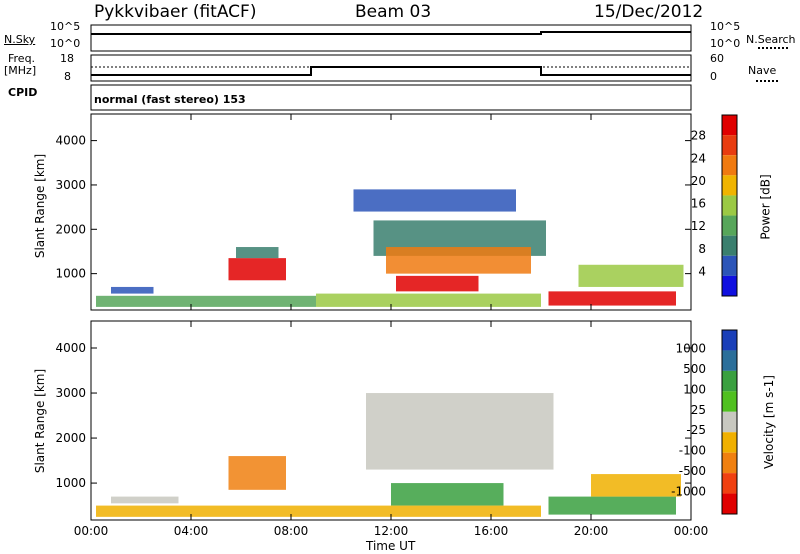  Describe the element at coordinates (70, 185) in the screenshot. I see `power-ytick-label: 3000` at that location.